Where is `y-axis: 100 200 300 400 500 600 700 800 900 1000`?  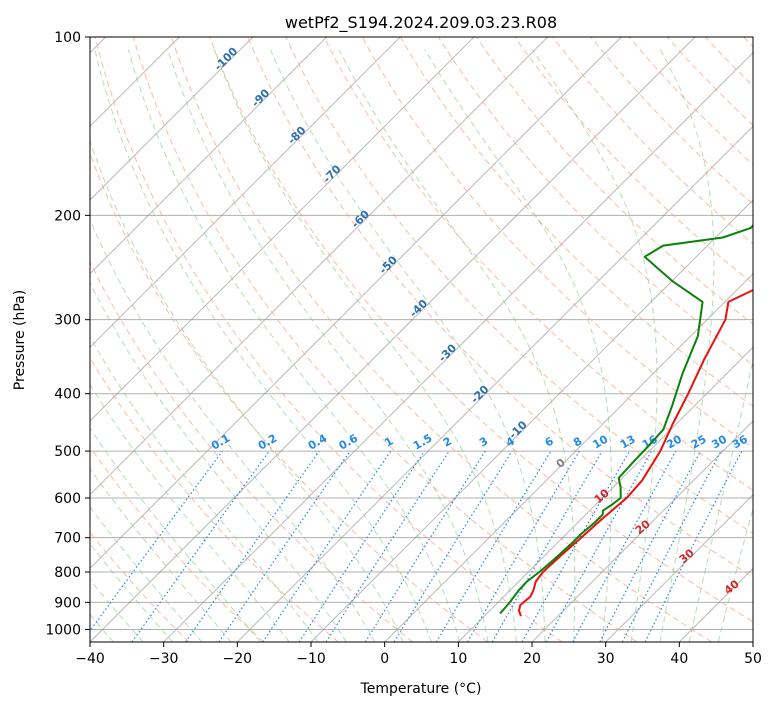 y-axis: 100 200 300 400 500 600 700 800 900 1000 is located at coordinates (67, 334).